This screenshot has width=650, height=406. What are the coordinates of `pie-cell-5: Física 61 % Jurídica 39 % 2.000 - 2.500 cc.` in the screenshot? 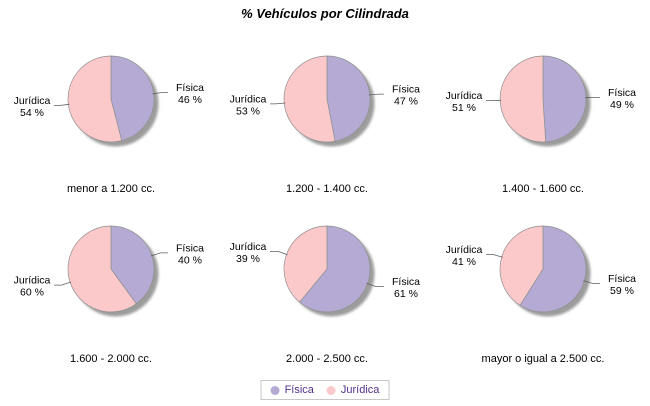 It's located at (327, 298).